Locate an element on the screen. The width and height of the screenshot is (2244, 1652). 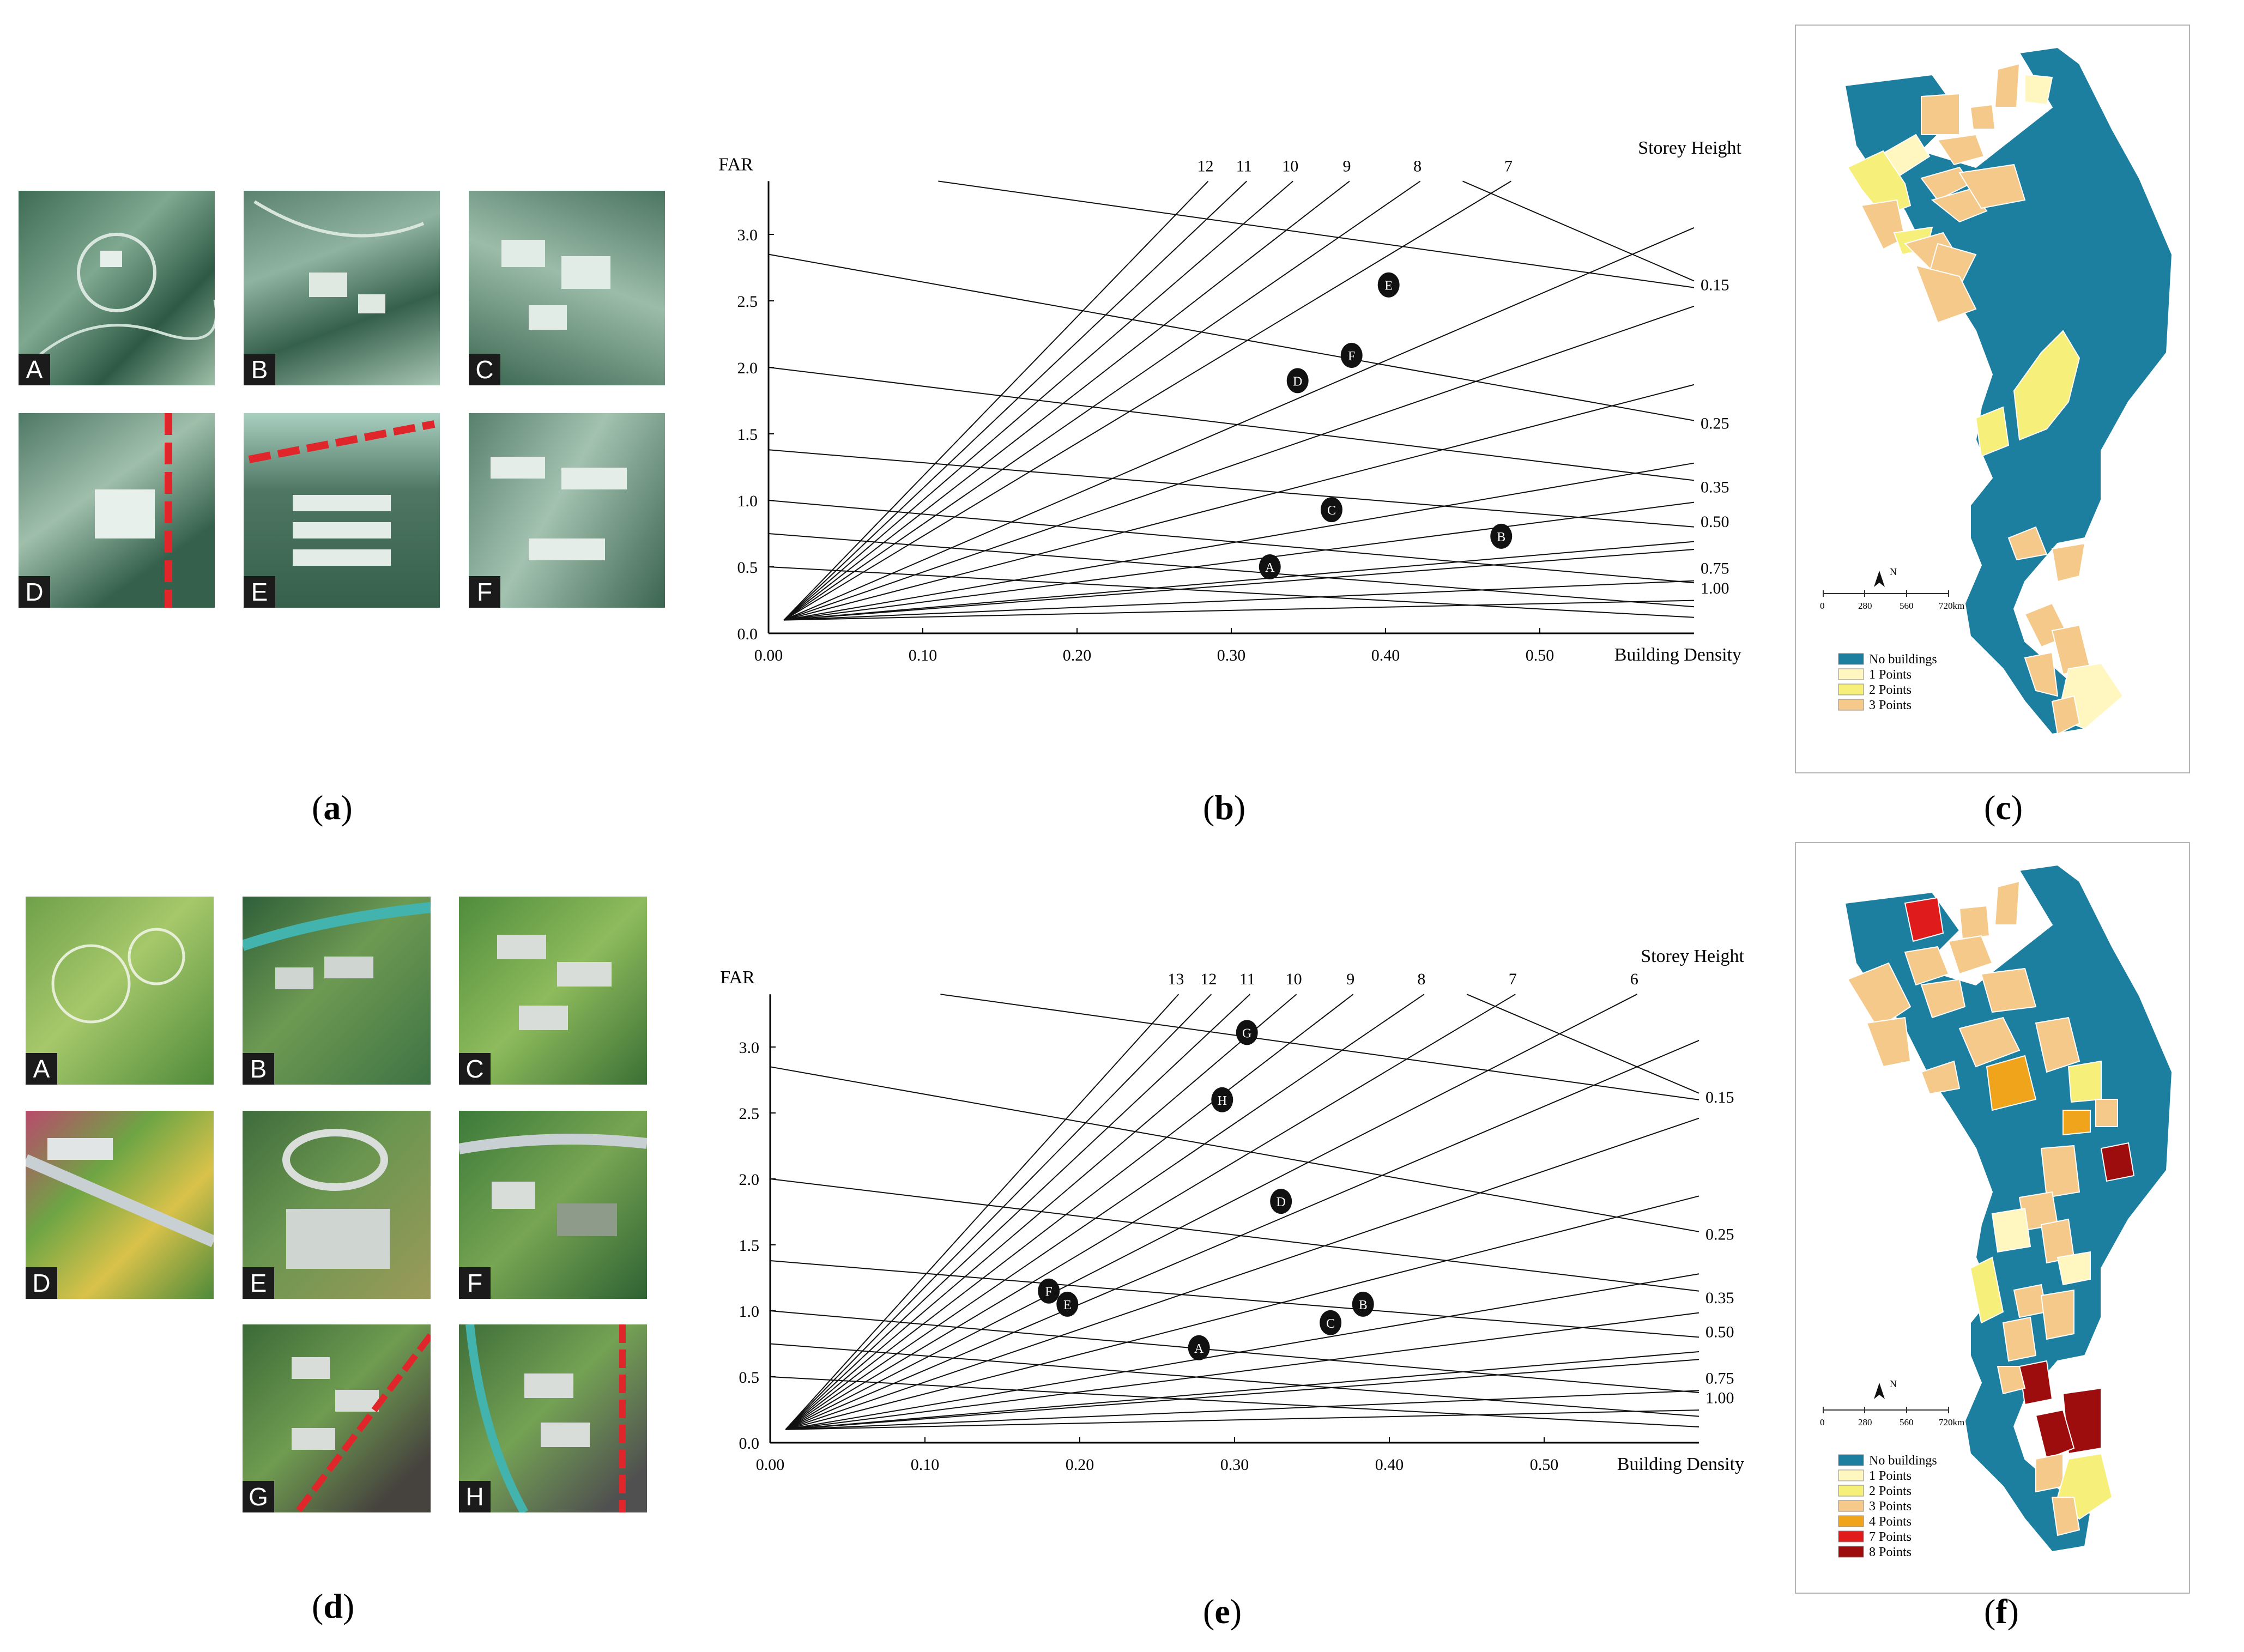
y-tick-label: 1.0 is located at coordinates (749, 1312).